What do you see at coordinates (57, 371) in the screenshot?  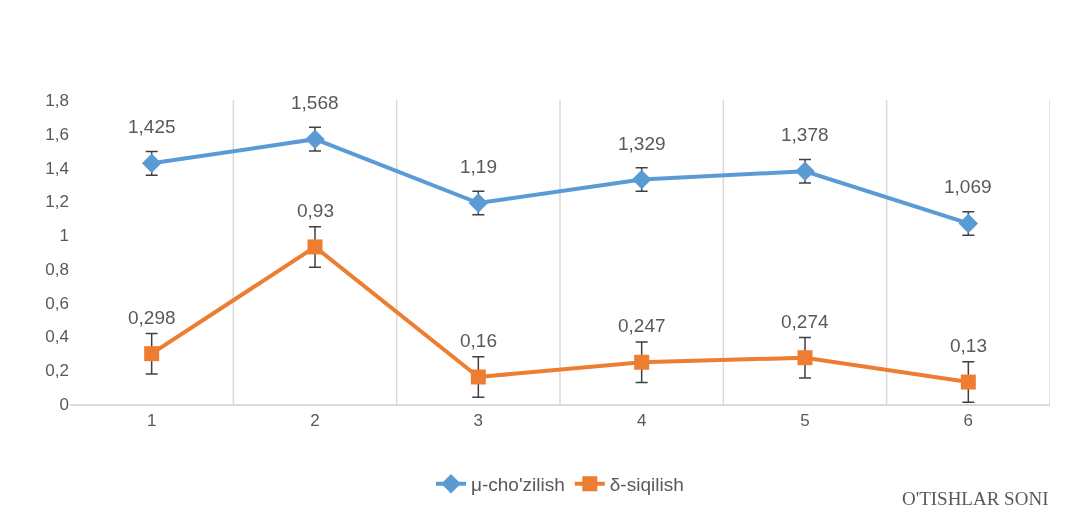 I see `y-tick-label: 0,2` at bounding box center [57, 371].